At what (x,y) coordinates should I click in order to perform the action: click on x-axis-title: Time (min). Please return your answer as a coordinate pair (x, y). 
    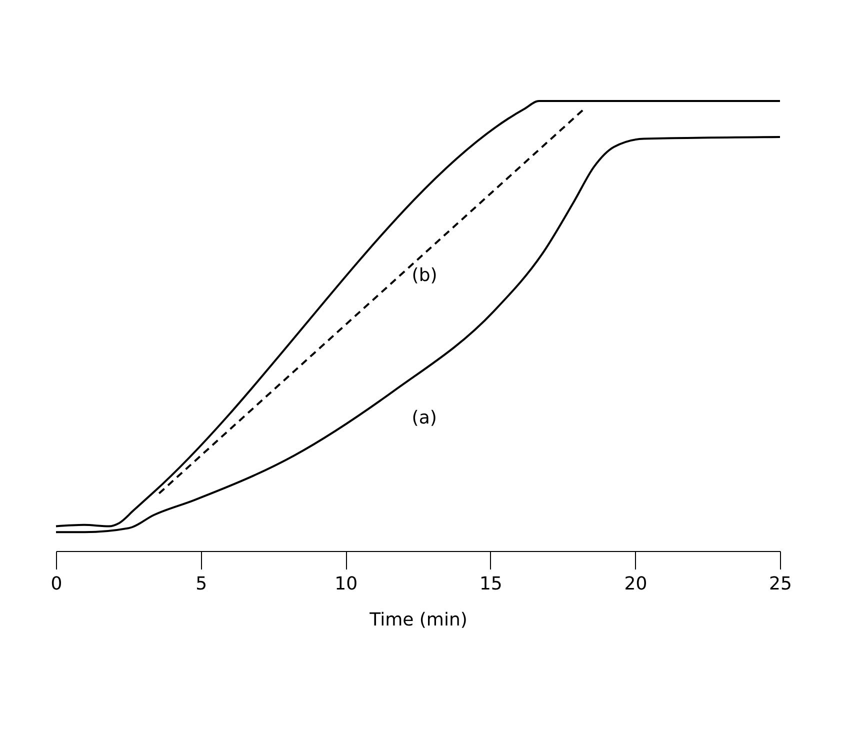
    Looking at the image, I should click on (418, 620).